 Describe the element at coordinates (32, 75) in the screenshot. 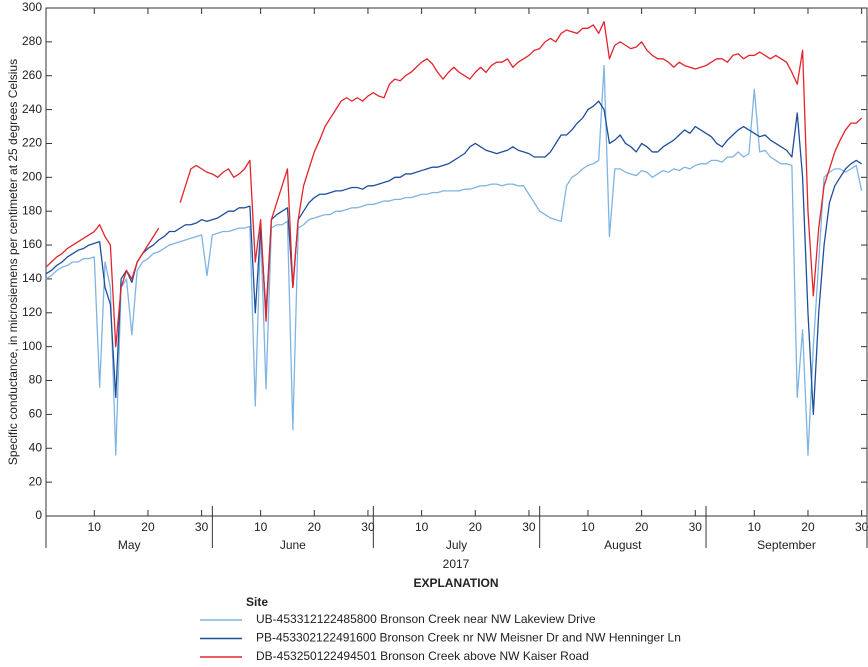

I see `y-tick-label: 260` at that location.